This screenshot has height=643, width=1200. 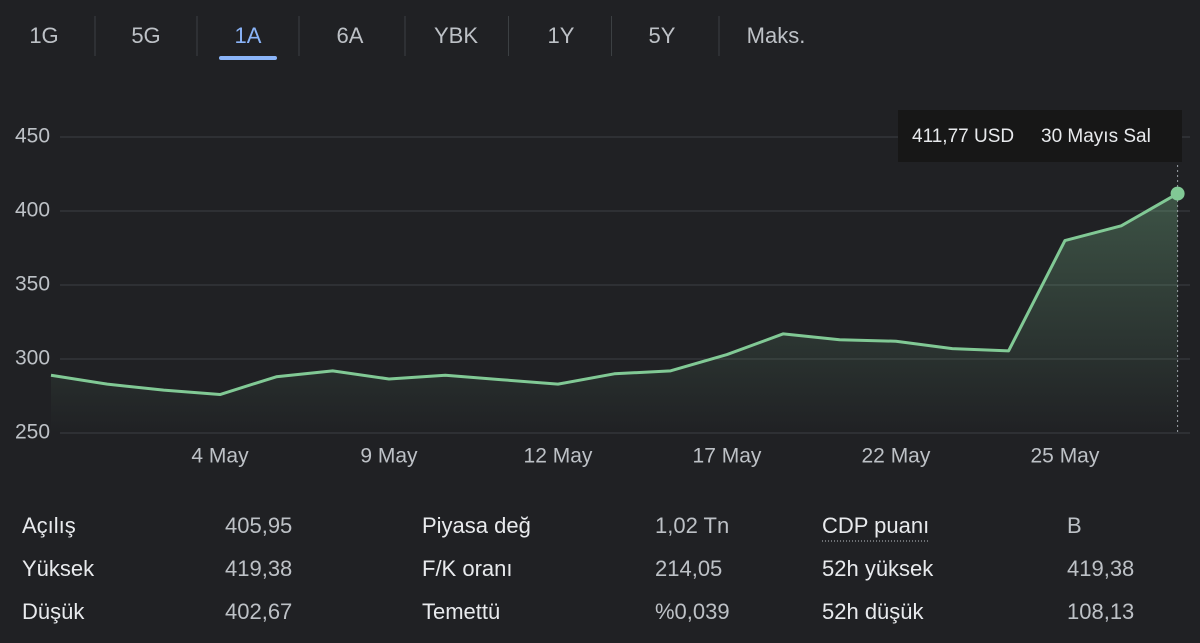 What do you see at coordinates (476, 525) in the screenshot?
I see `stat-label: Piyasa değ` at bounding box center [476, 525].